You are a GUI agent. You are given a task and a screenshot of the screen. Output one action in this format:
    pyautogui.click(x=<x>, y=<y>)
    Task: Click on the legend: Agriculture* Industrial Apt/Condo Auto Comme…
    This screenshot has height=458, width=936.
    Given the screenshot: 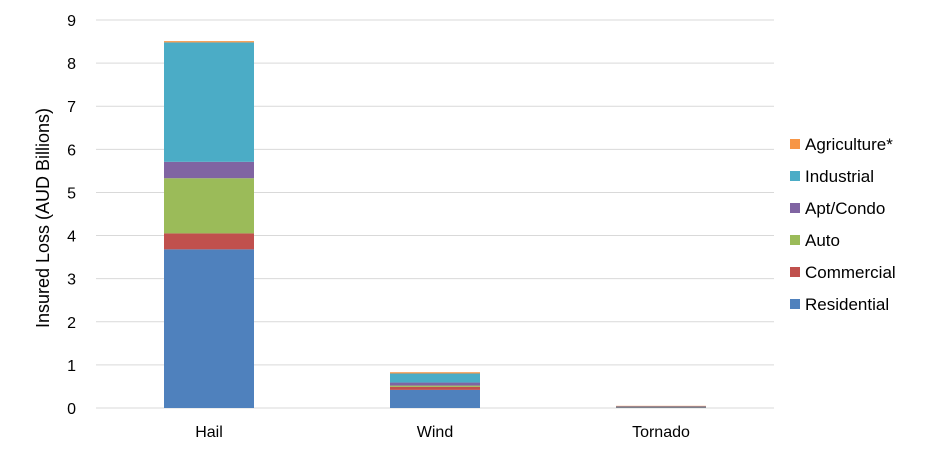 What is the action you would take?
    pyautogui.click(x=843, y=224)
    